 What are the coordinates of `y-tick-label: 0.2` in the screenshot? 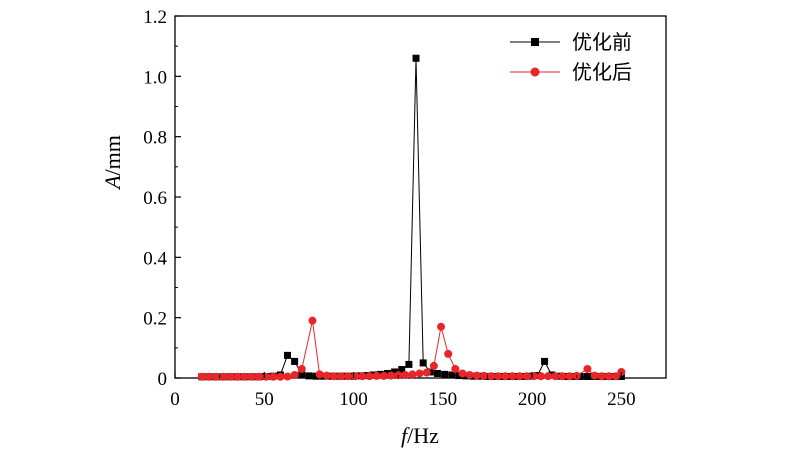 It's located at (155, 319).